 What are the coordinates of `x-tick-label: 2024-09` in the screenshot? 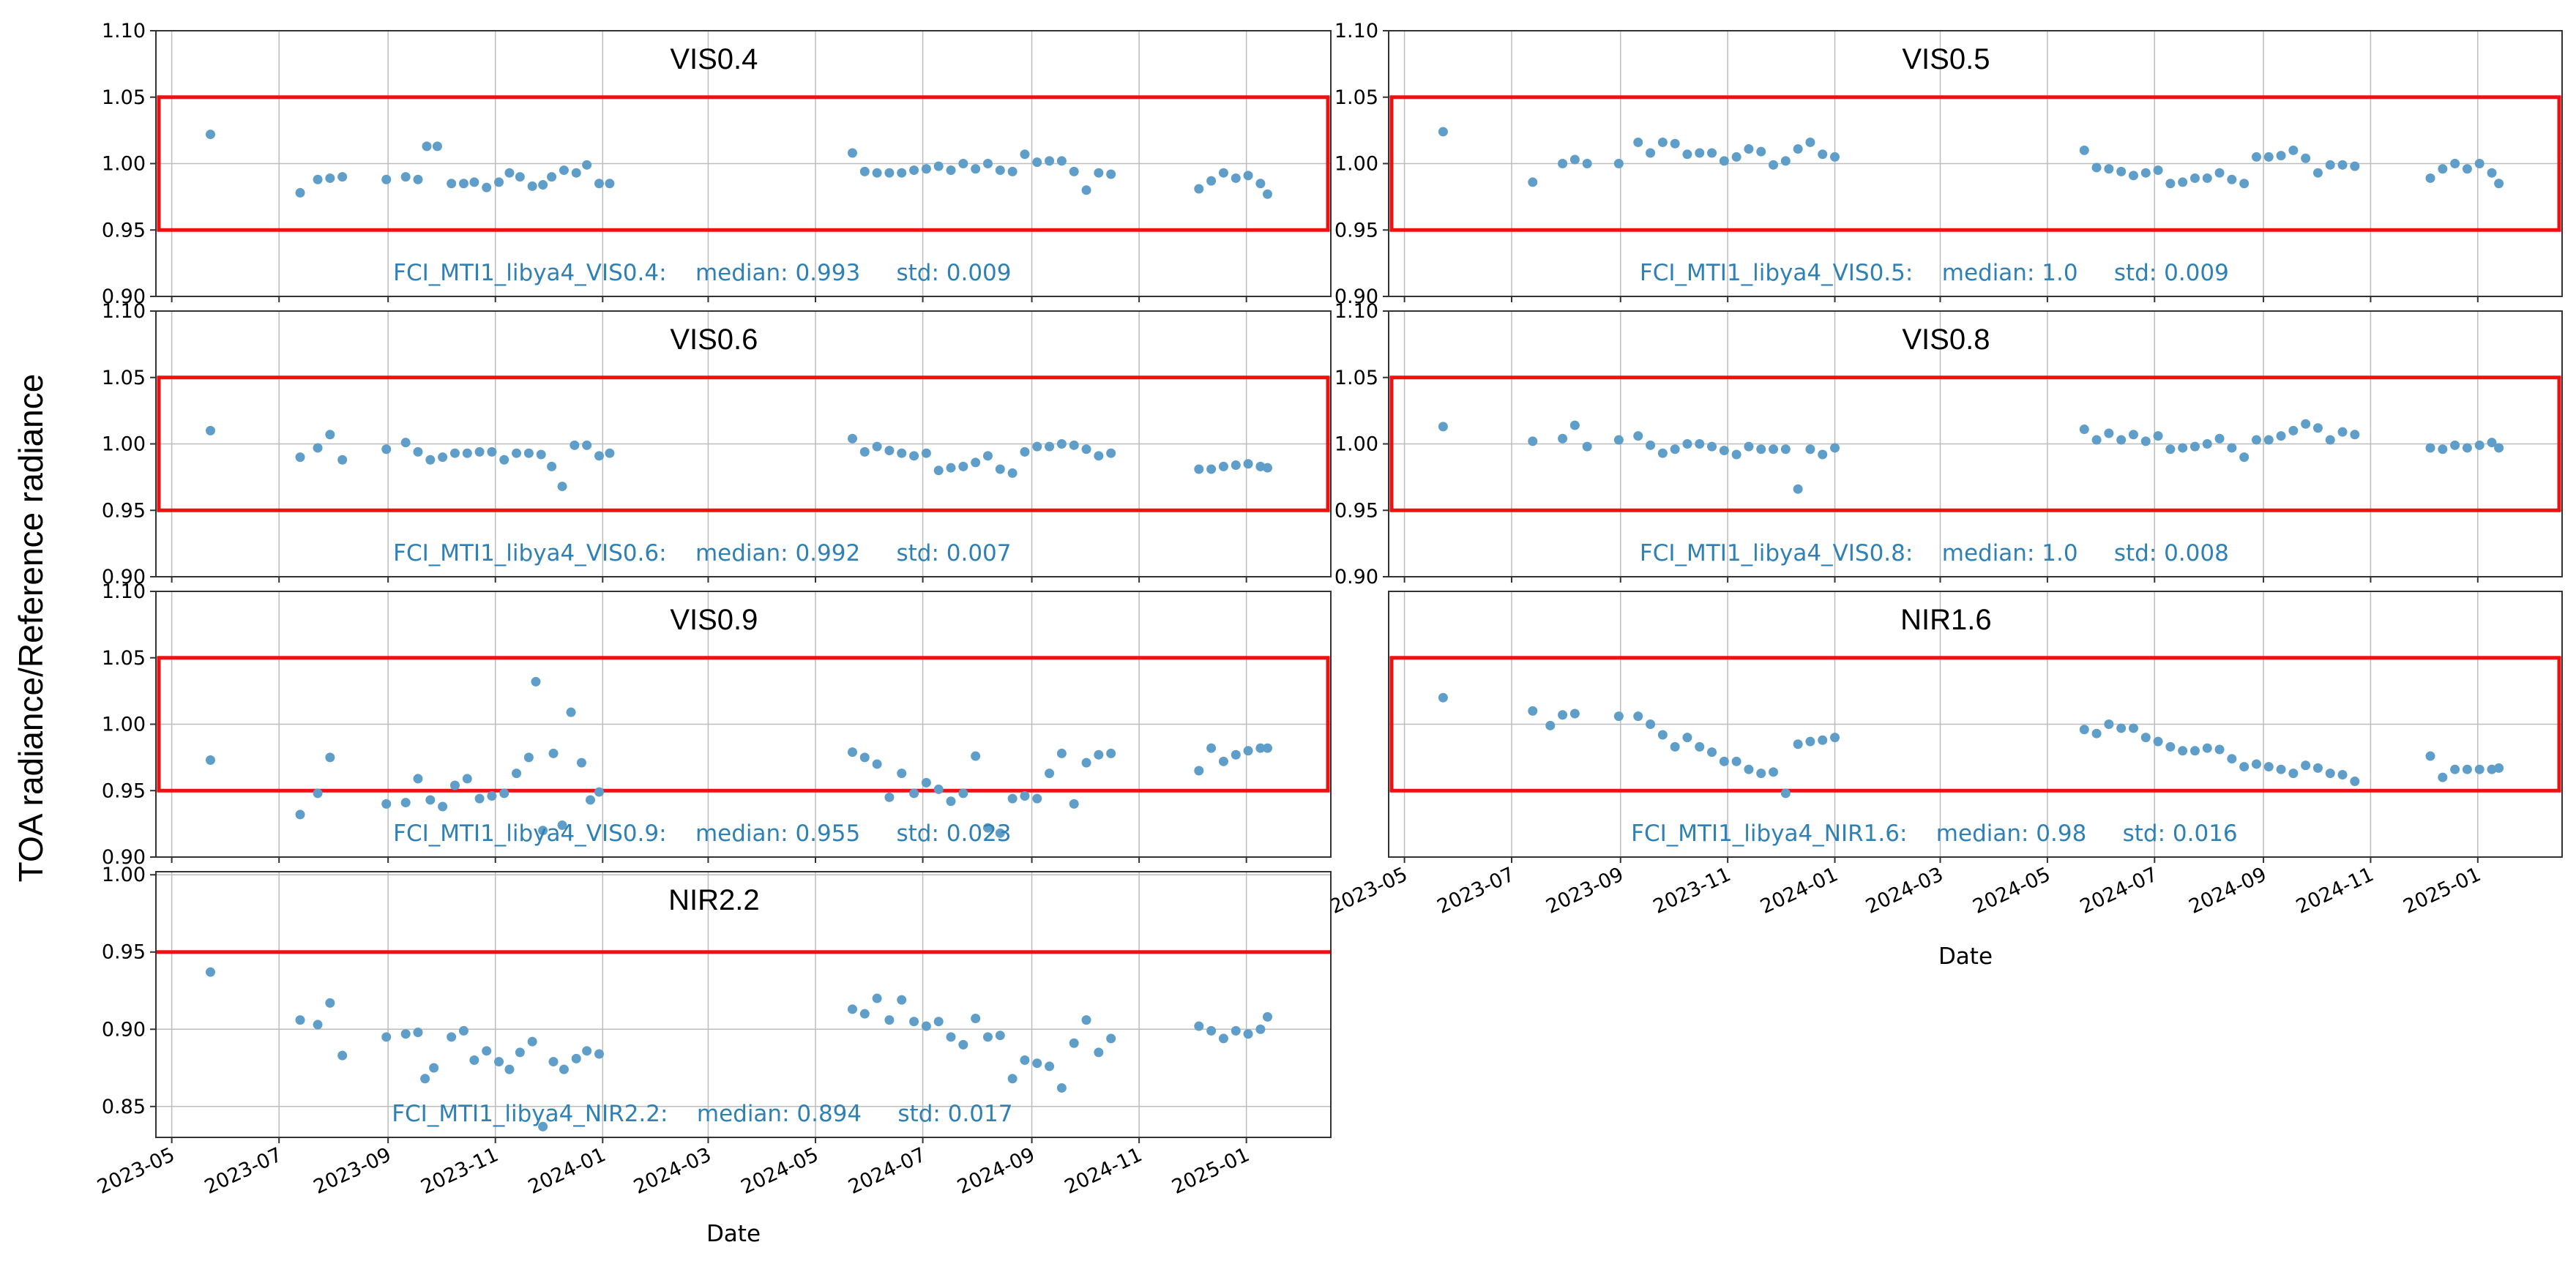 It's located at (996, 1171).